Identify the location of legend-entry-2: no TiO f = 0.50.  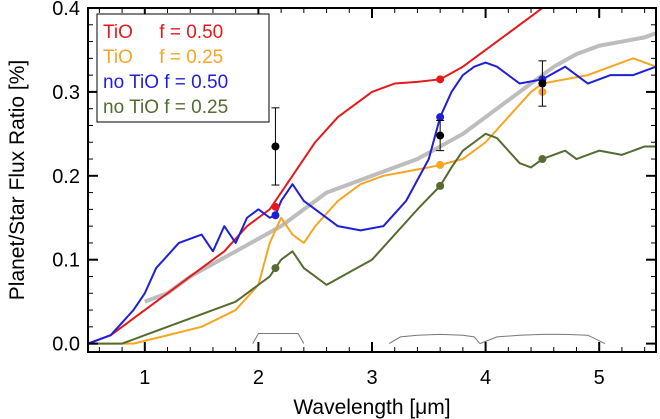
(165, 82).